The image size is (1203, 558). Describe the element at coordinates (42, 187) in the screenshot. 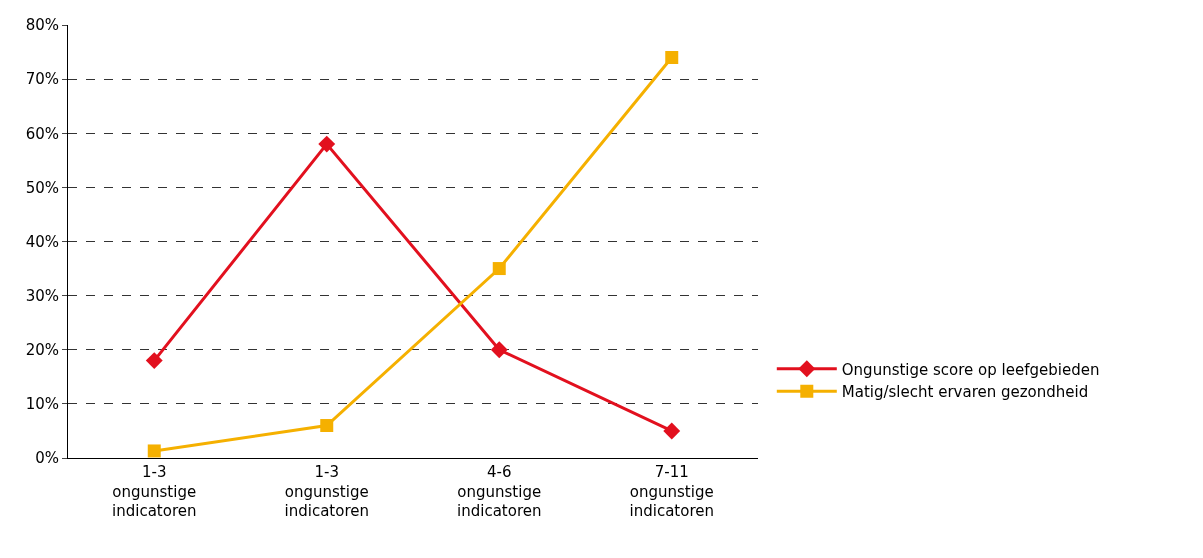

I see `y-tick-label: 50%` at that location.